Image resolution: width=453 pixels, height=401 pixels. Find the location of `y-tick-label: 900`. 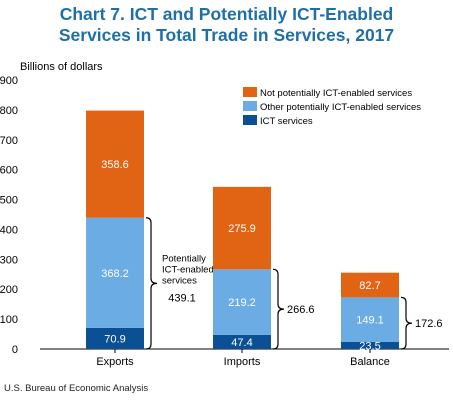

y-tick-label: 900 is located at coordinates (9, 81).